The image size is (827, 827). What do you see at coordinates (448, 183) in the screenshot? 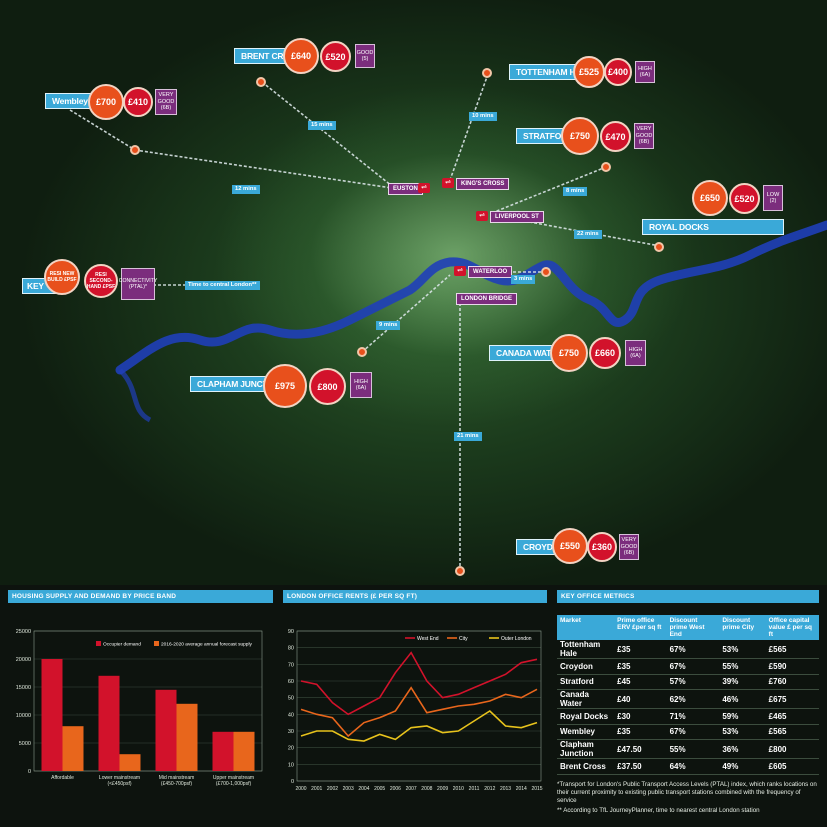
I see `kings-cross-rail-icon: ⇌` at bounding box center [448, 183].